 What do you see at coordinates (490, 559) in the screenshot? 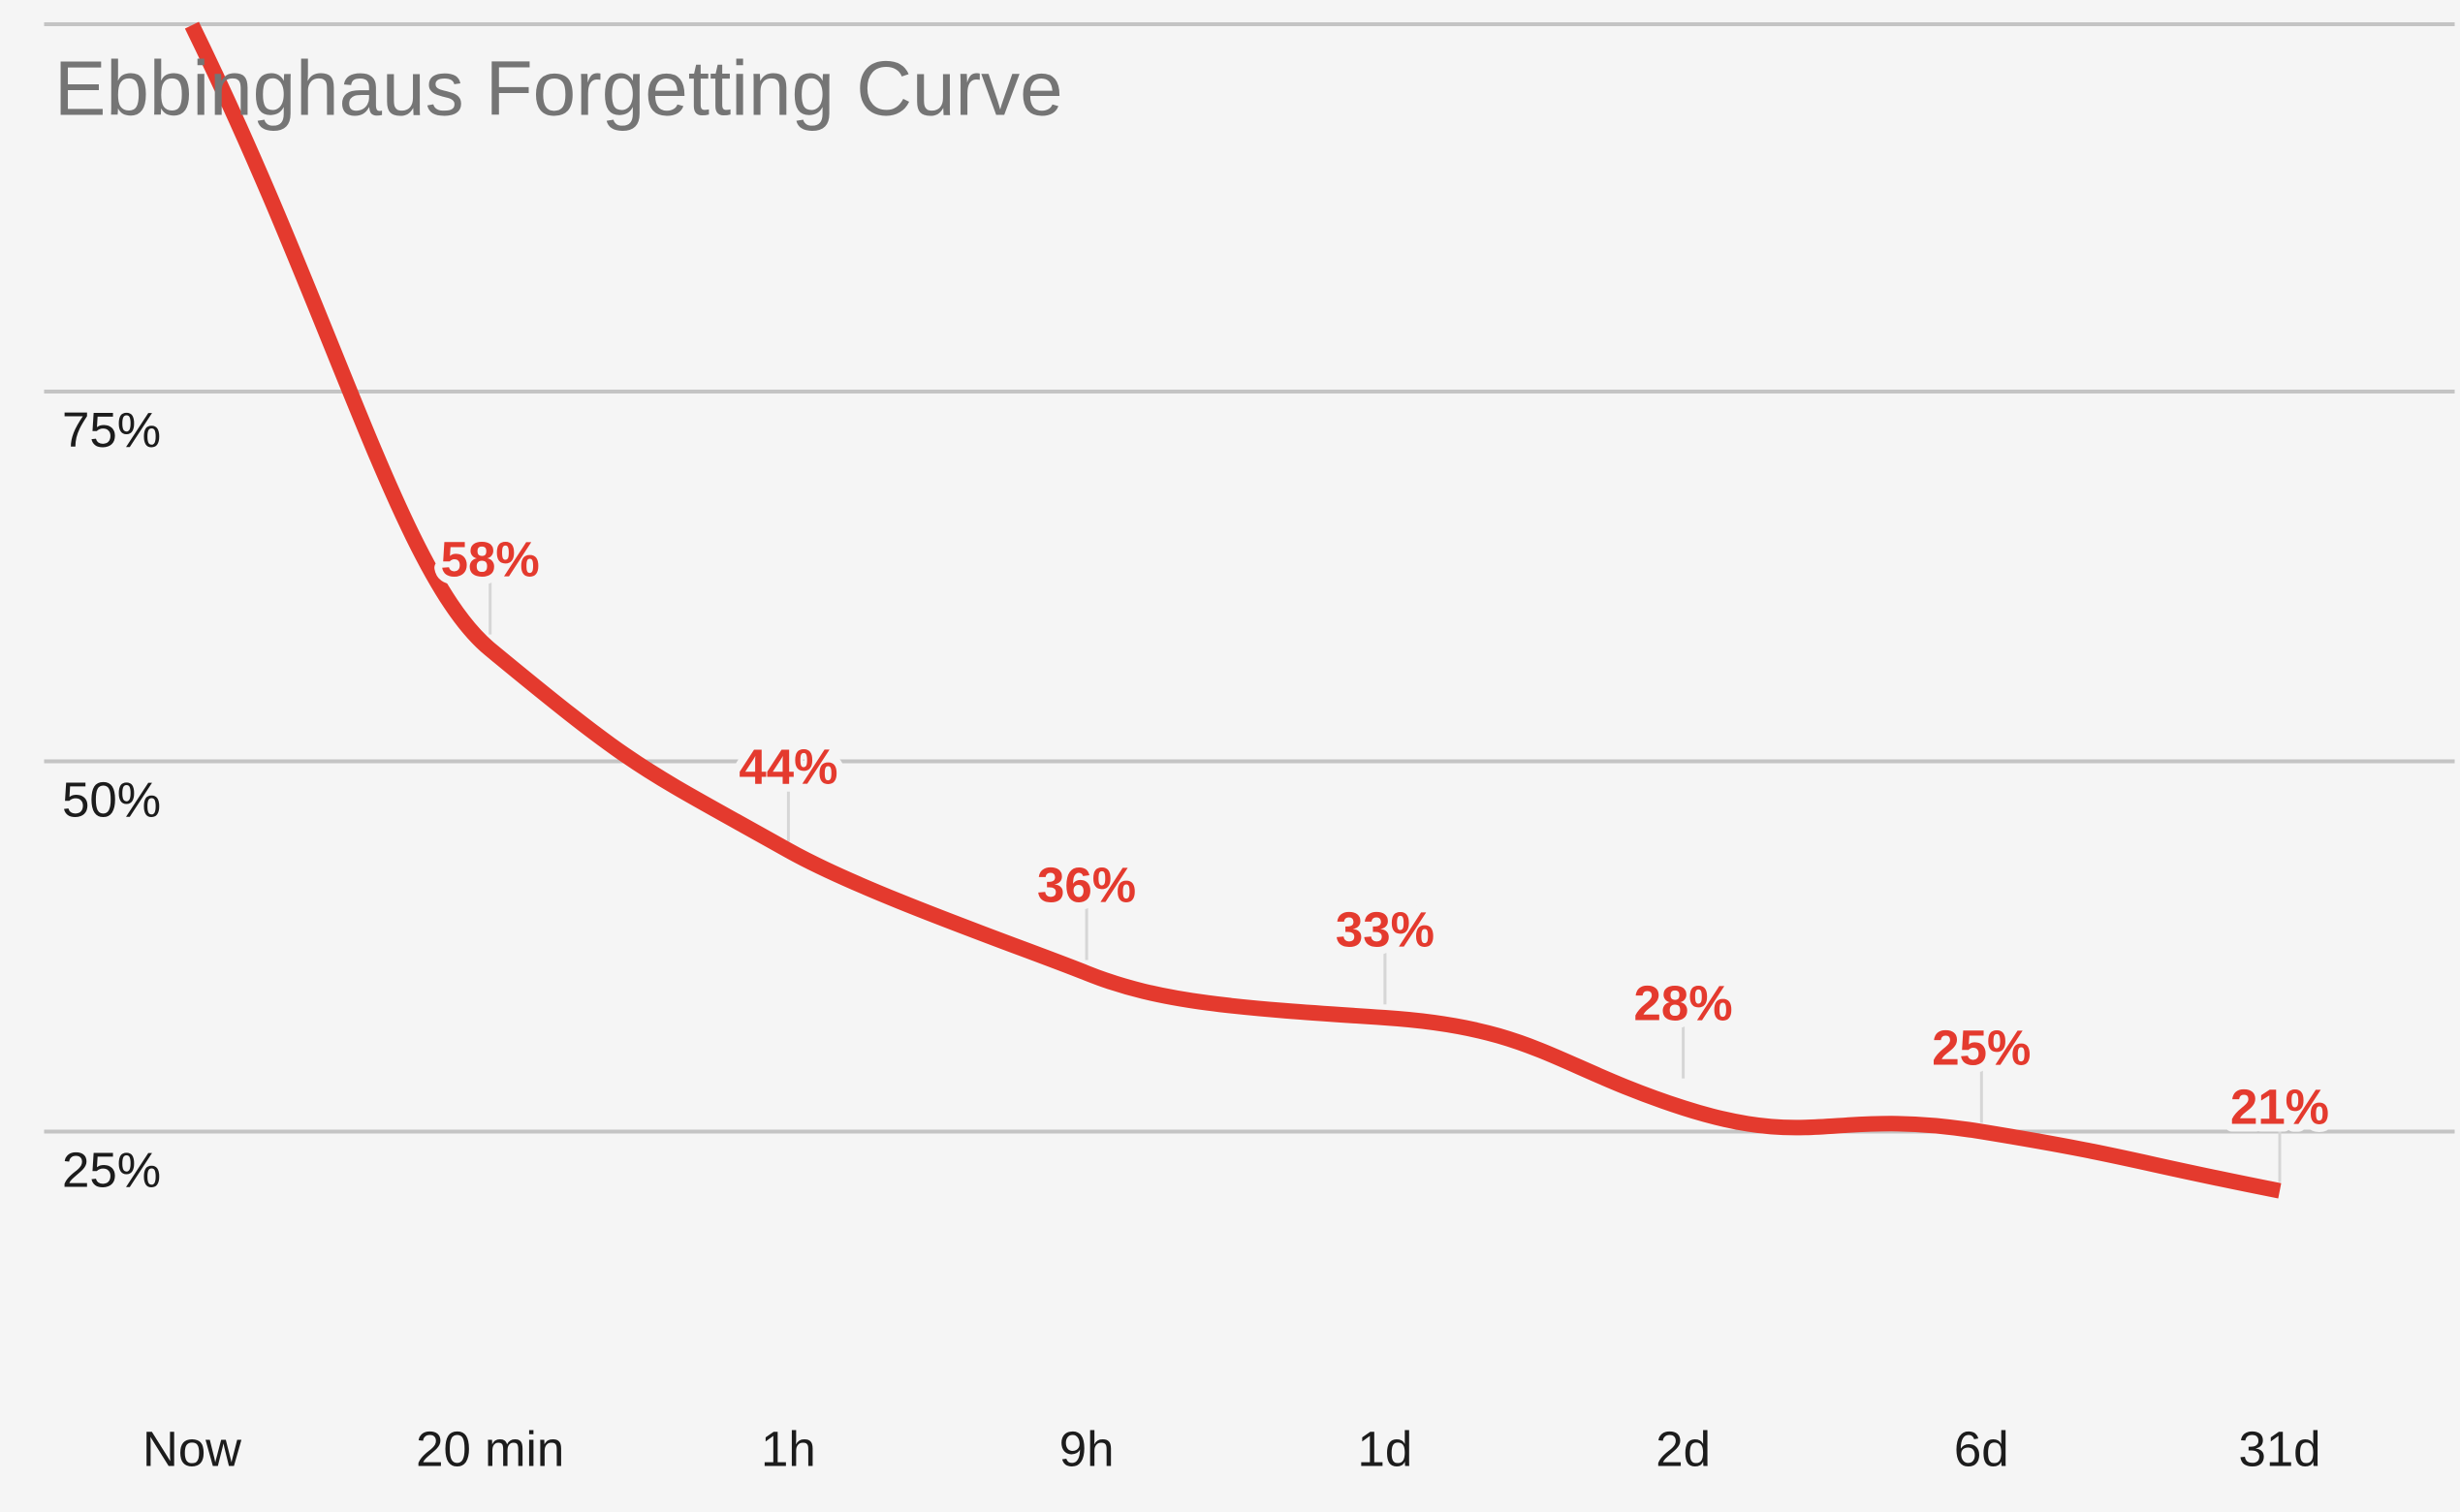
I see `svg-text: 58%` at bounding box center [490, 559].